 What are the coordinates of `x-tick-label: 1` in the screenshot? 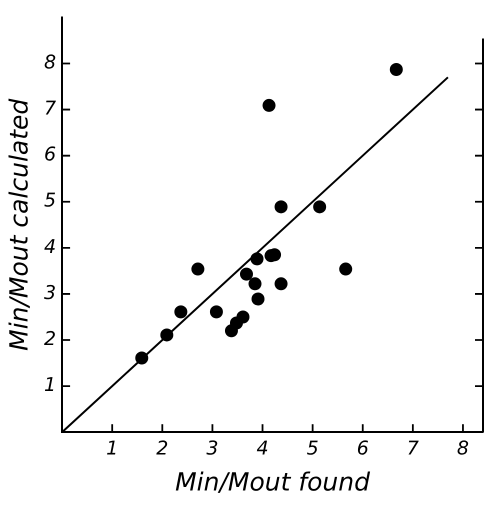 It's located at (112, 449).